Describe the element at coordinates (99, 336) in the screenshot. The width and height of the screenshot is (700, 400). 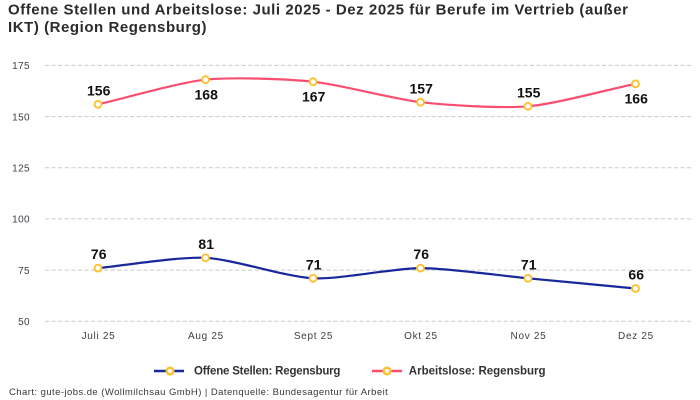
I see `svg-text: Juli 25` at that location.